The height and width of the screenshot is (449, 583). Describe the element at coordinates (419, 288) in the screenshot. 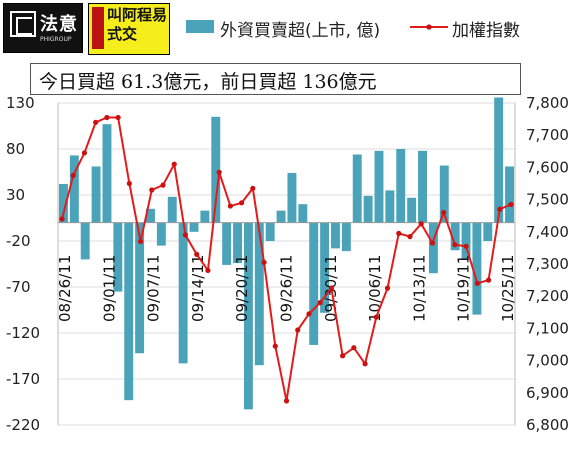

I see `x-tick-label: 10/13/11` at that location.